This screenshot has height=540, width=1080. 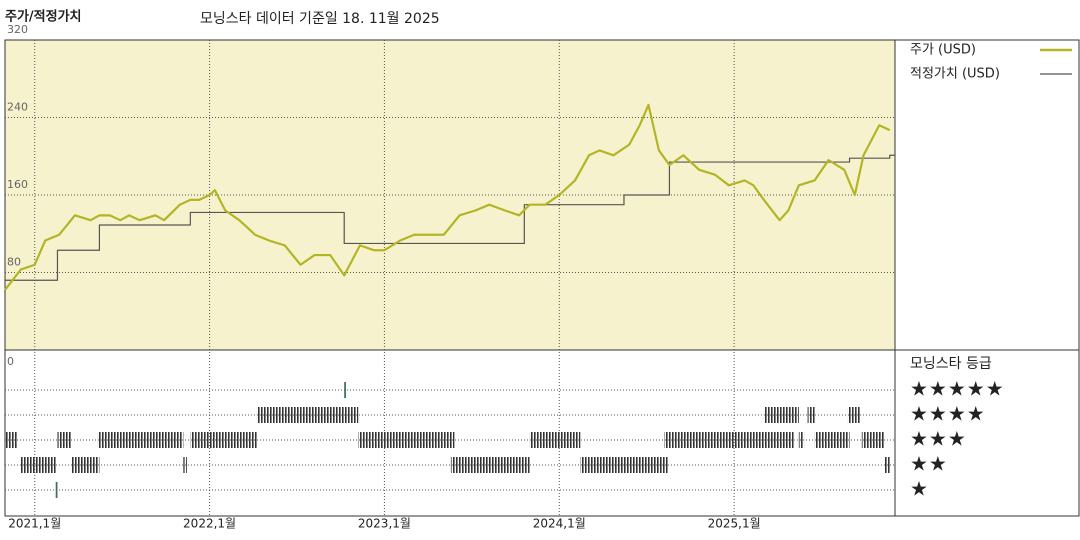 What do you see at coordinates (929, 464) in the screenshot?
I see `rating-row-label: ★★` at bounding box center [929, 464].